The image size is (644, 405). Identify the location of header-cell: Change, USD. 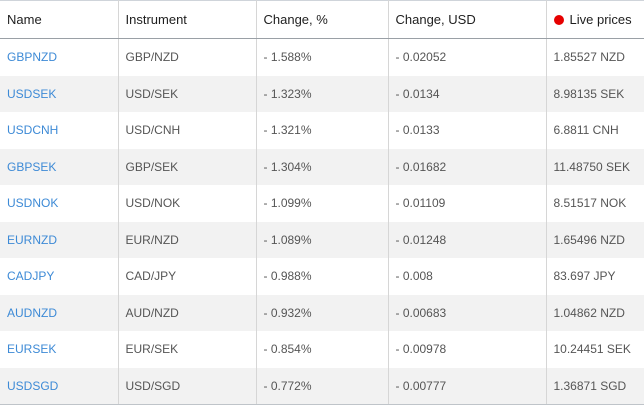
(466, 19).